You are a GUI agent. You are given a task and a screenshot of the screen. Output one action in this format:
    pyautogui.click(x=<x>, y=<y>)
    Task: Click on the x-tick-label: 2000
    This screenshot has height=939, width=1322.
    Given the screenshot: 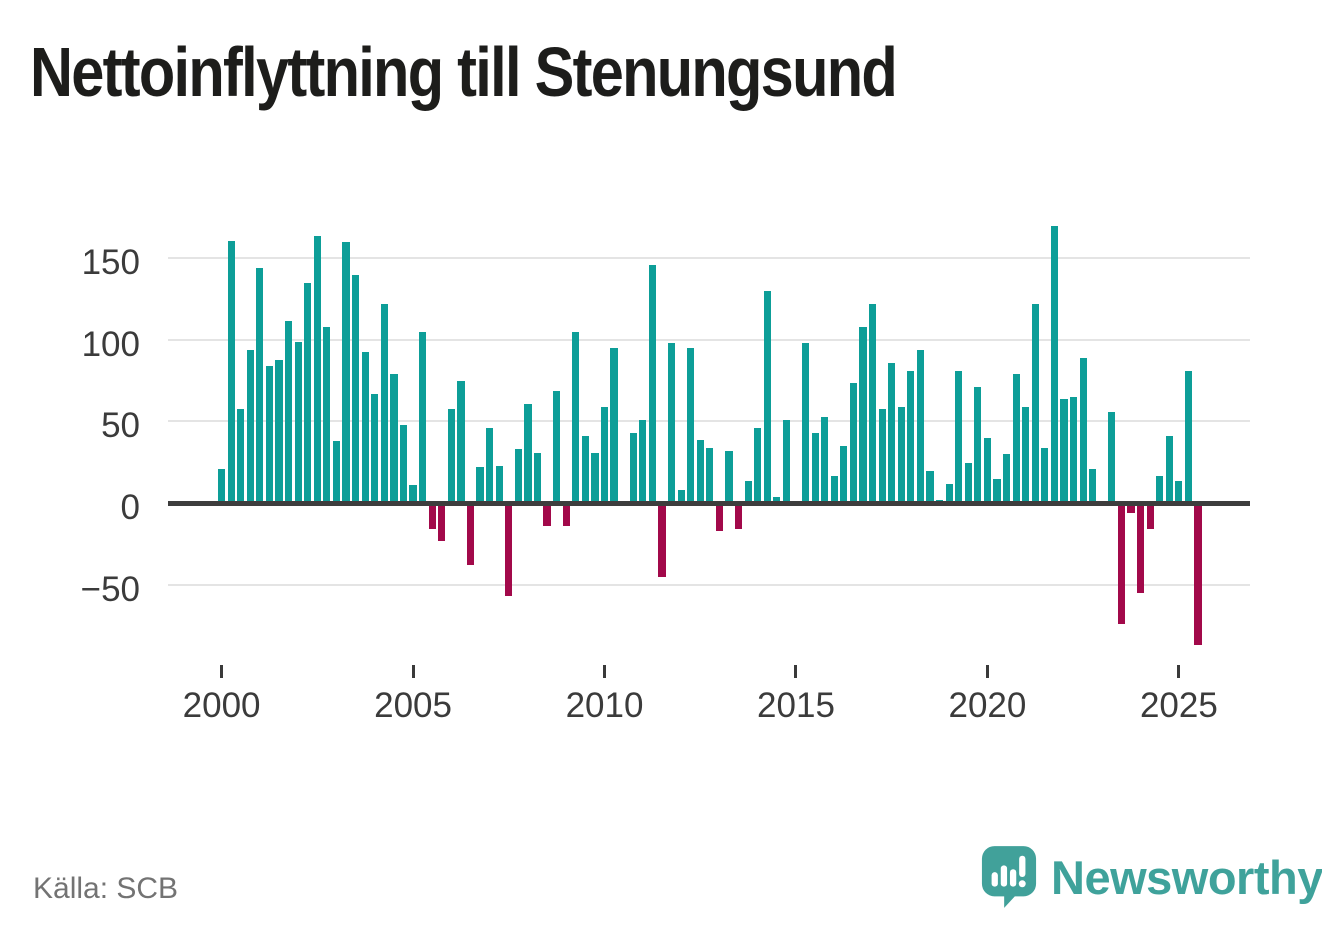 What is the action you would take?
    pyautogui.click(x=221, y=705)
    